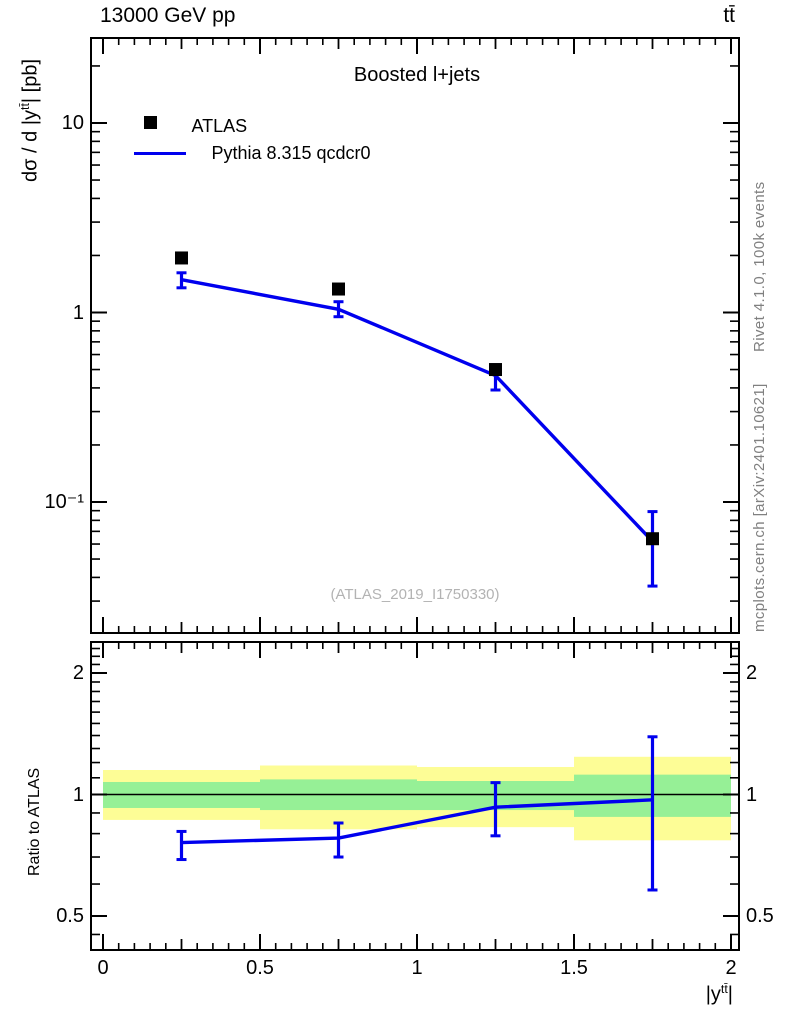  What do you see at coordinates (730, 994) in the screenshot?
I see `x-axis-label-suffix: |` at bounding box center [730, 994].